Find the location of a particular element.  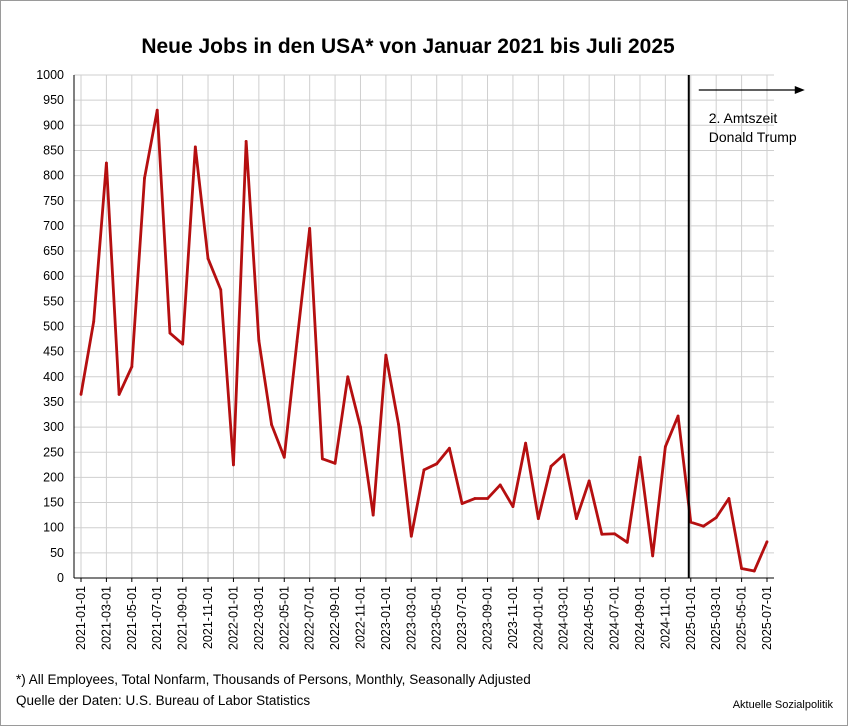

y-tick-label: 300 is located at coordinates (53, 427).